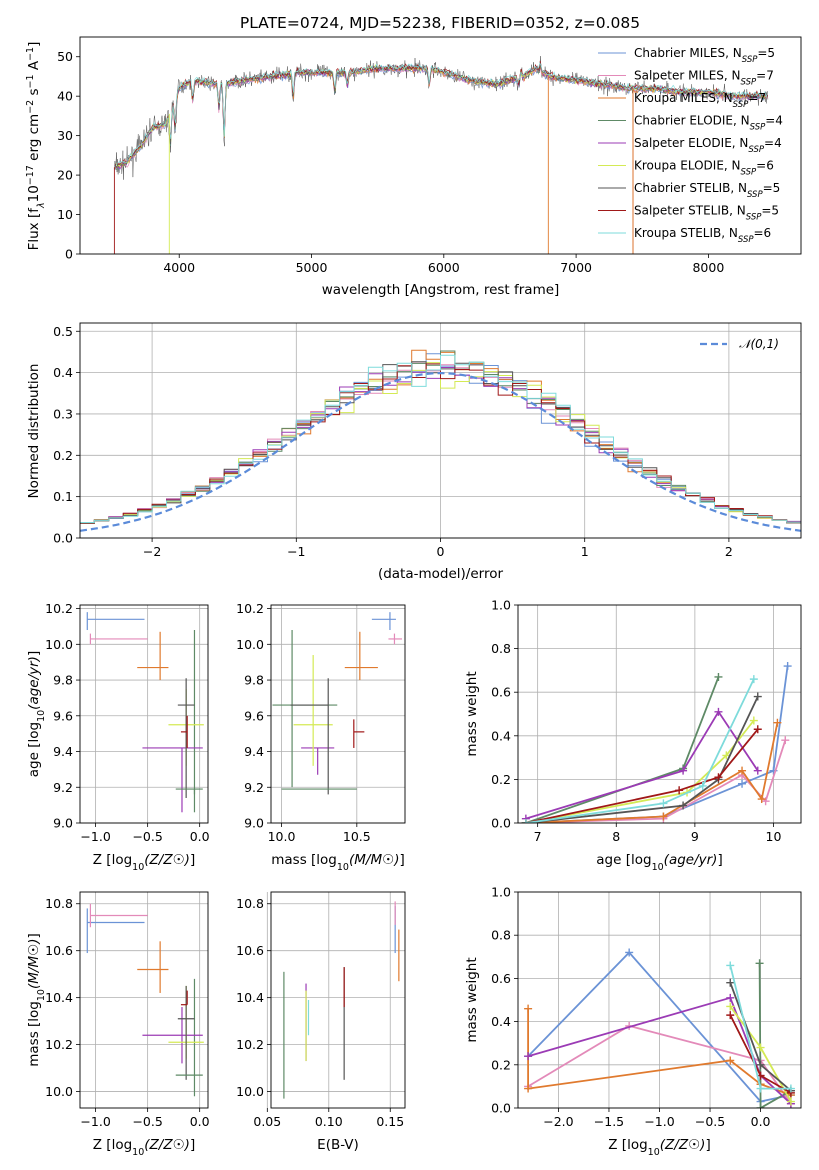 Image resolution: width=819 pixels, height=1170 pixels. What do you see at coordinates (729, 551) in the screenshot?
I see `x-tick-label: 2` at bounding box center [729, 551].